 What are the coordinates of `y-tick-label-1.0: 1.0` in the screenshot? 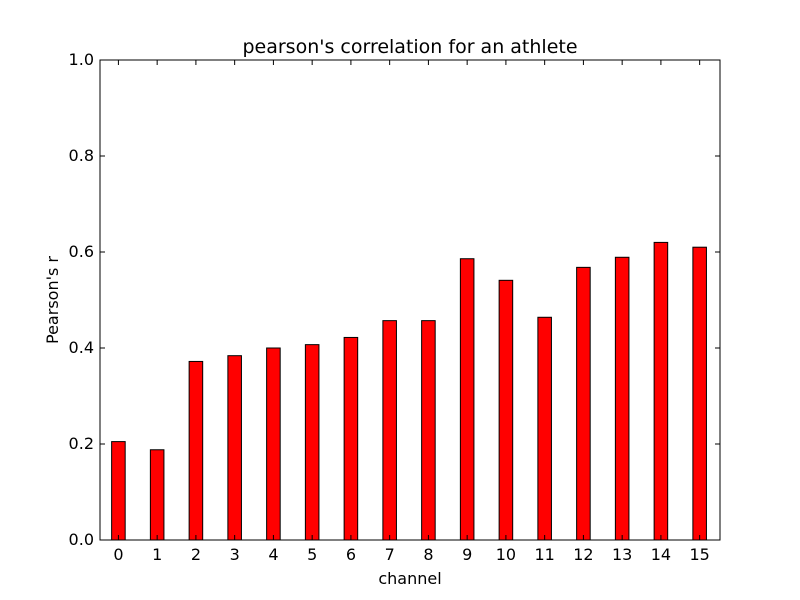 It's located at (81, 59).